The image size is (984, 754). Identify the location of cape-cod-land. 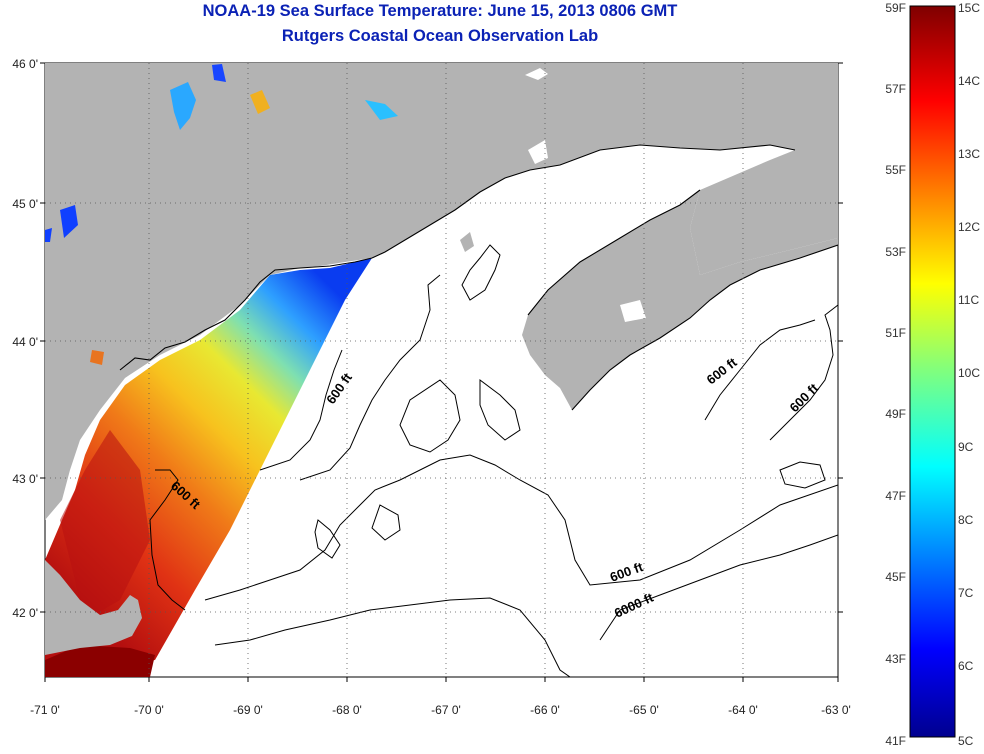
(93, 607).